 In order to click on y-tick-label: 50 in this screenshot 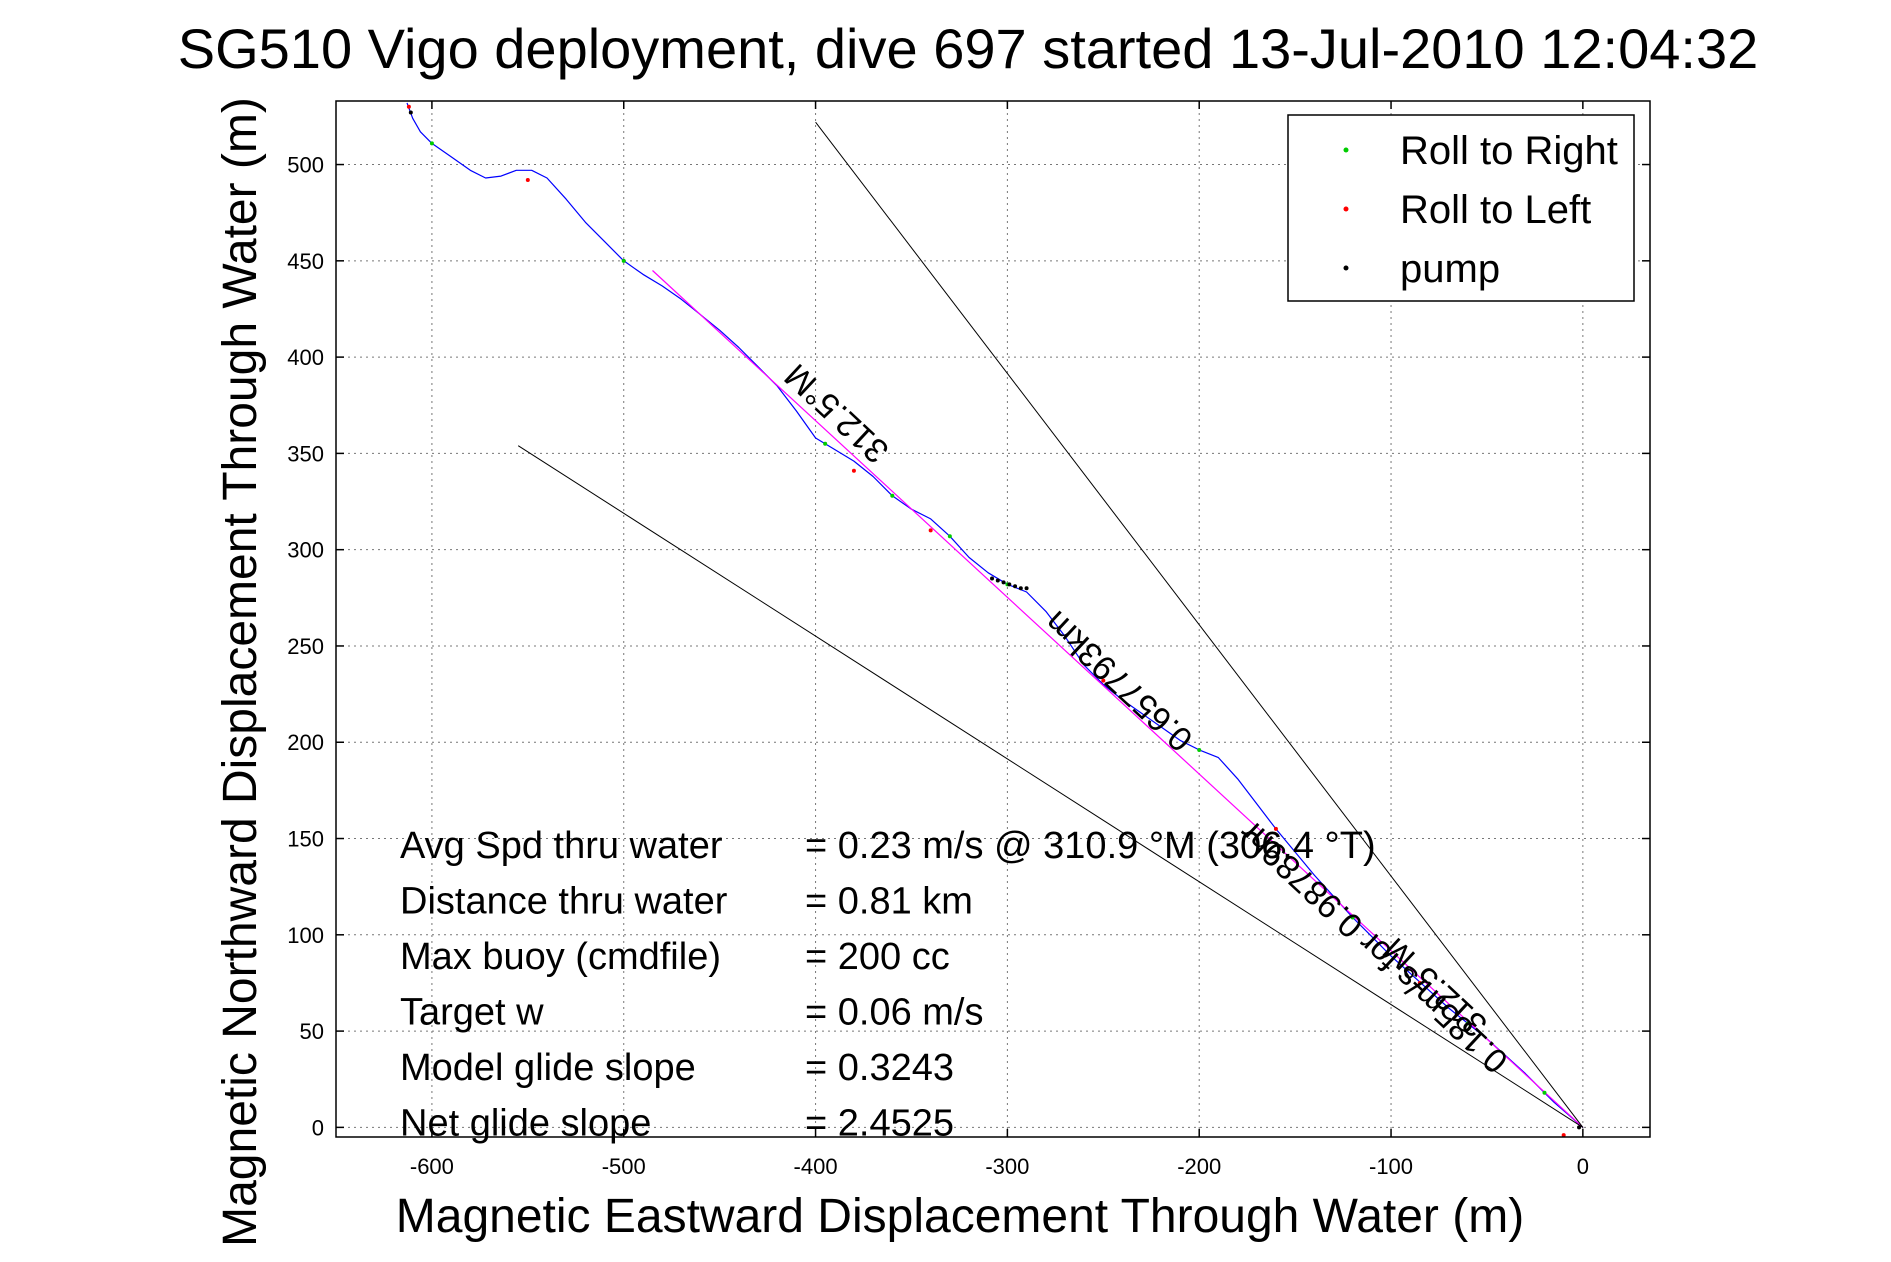, I will do `click(312, 1031)`.